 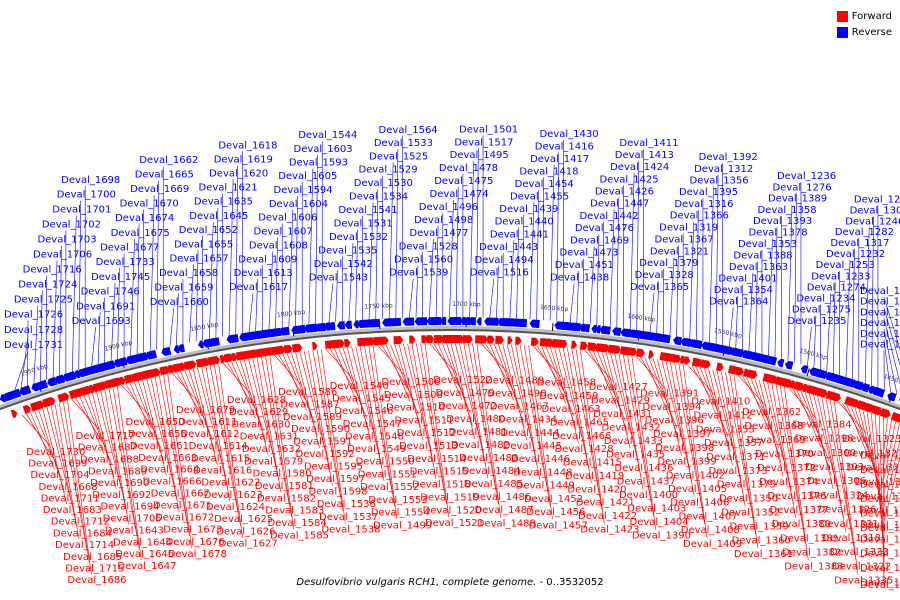 What do you see at coordinates (493, 484) in the screenshot?
I see `forward-gene-label: Deval_1485` at bounding box center [493, 484].